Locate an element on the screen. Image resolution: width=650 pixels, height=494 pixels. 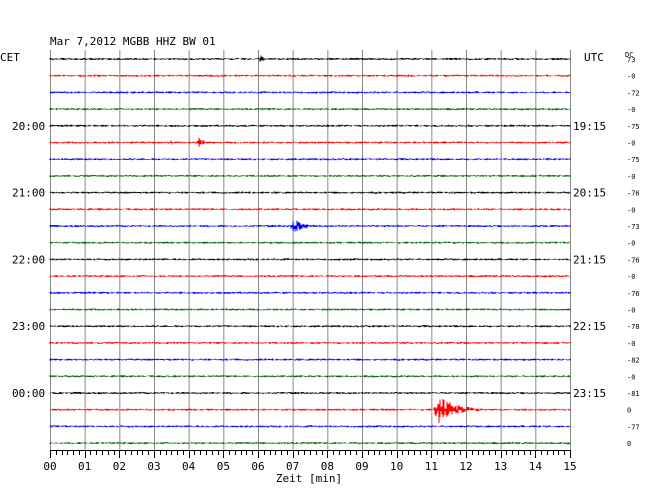
left-hour-label: 22:00 is located at coordinates (28, 259).